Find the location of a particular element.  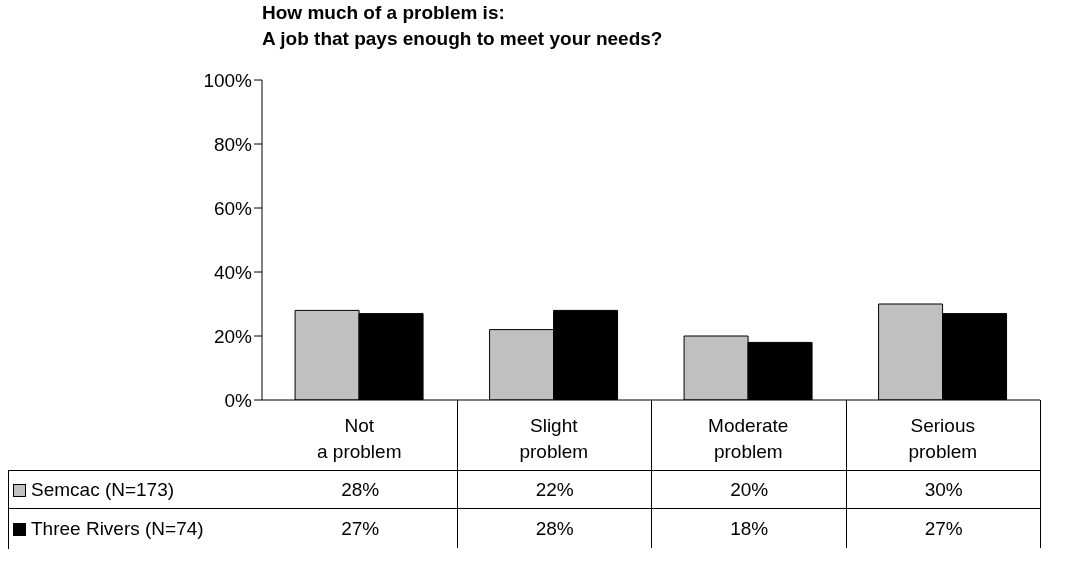

y-tick-label: 60% is located at coordinates (233, 208).